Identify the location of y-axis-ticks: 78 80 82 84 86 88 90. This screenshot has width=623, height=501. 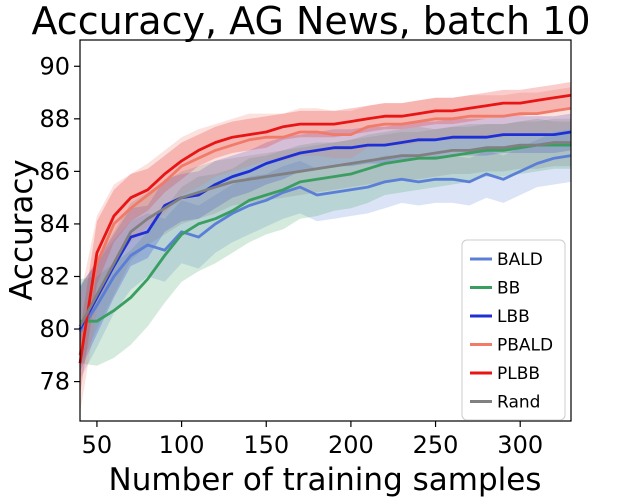
(59, 224).